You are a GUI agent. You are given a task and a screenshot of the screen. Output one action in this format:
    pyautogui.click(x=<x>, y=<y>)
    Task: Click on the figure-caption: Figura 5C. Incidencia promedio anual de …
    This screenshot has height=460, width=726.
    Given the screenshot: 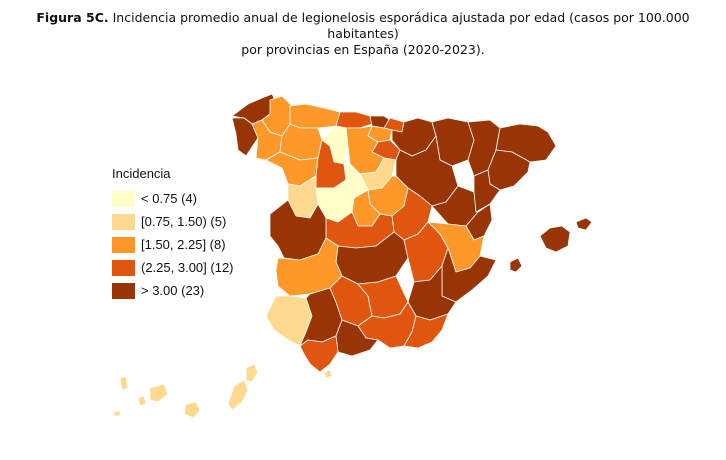 What is the action you would take?
    pyautogui.click(x=363, y=34)
    